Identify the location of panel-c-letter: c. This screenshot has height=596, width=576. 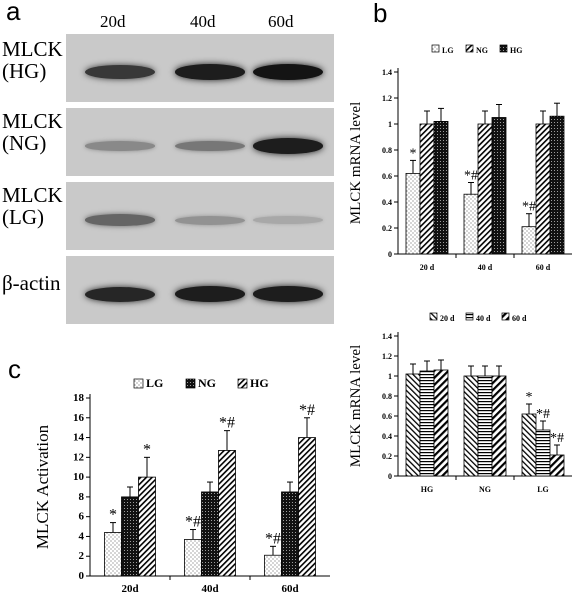
(14, 369).